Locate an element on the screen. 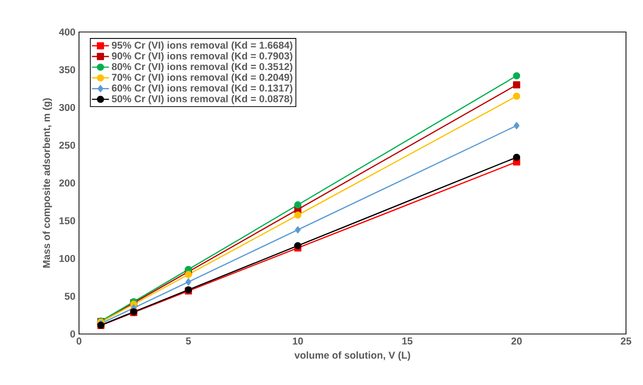 This screenshot has height=385, width=643. y-axis-title: Mass of composite adsorbent, m (g) is located at coordinates (47, 183).